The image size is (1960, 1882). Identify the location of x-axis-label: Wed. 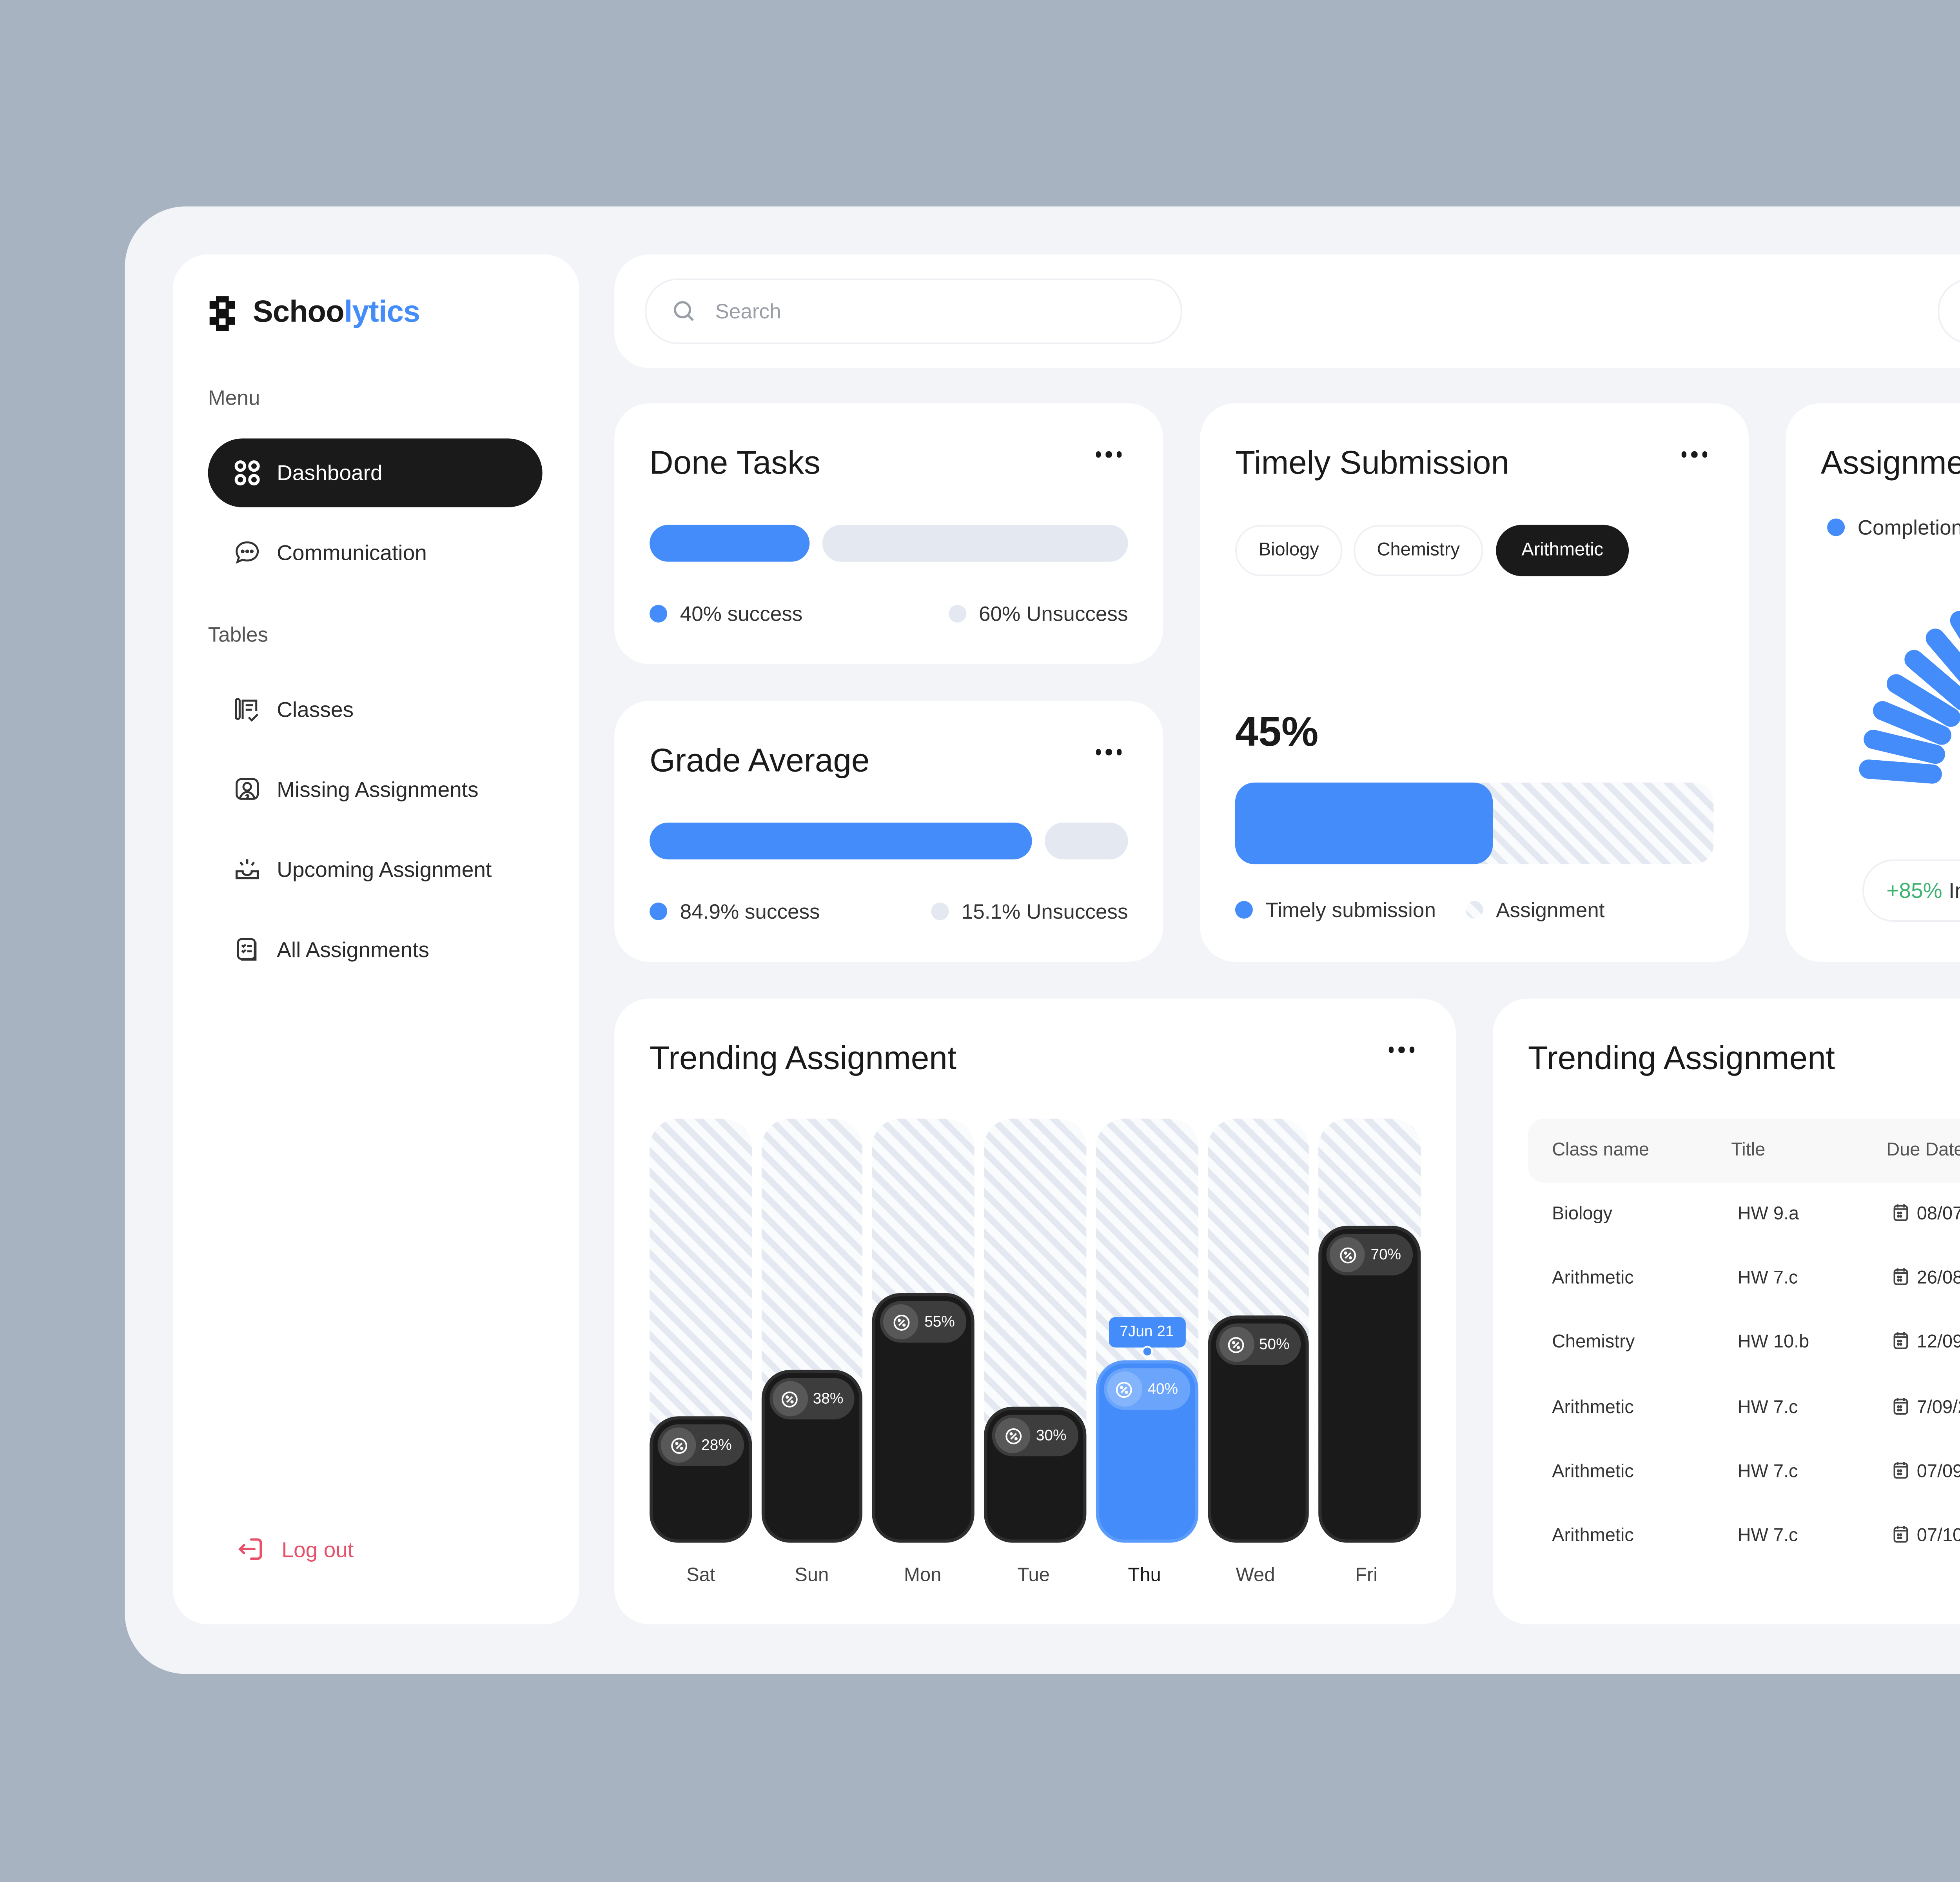
(1255, 1574).